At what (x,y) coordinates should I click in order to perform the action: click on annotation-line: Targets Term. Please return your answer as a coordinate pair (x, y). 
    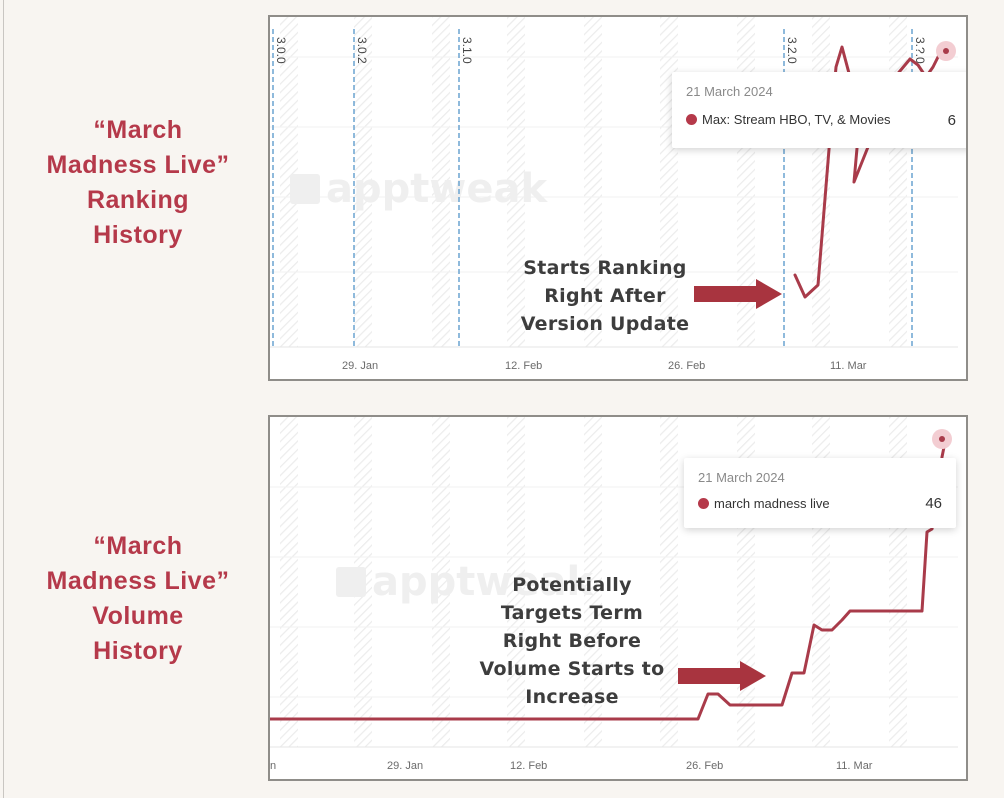
    Looking at the image, I should click on (572, 613).